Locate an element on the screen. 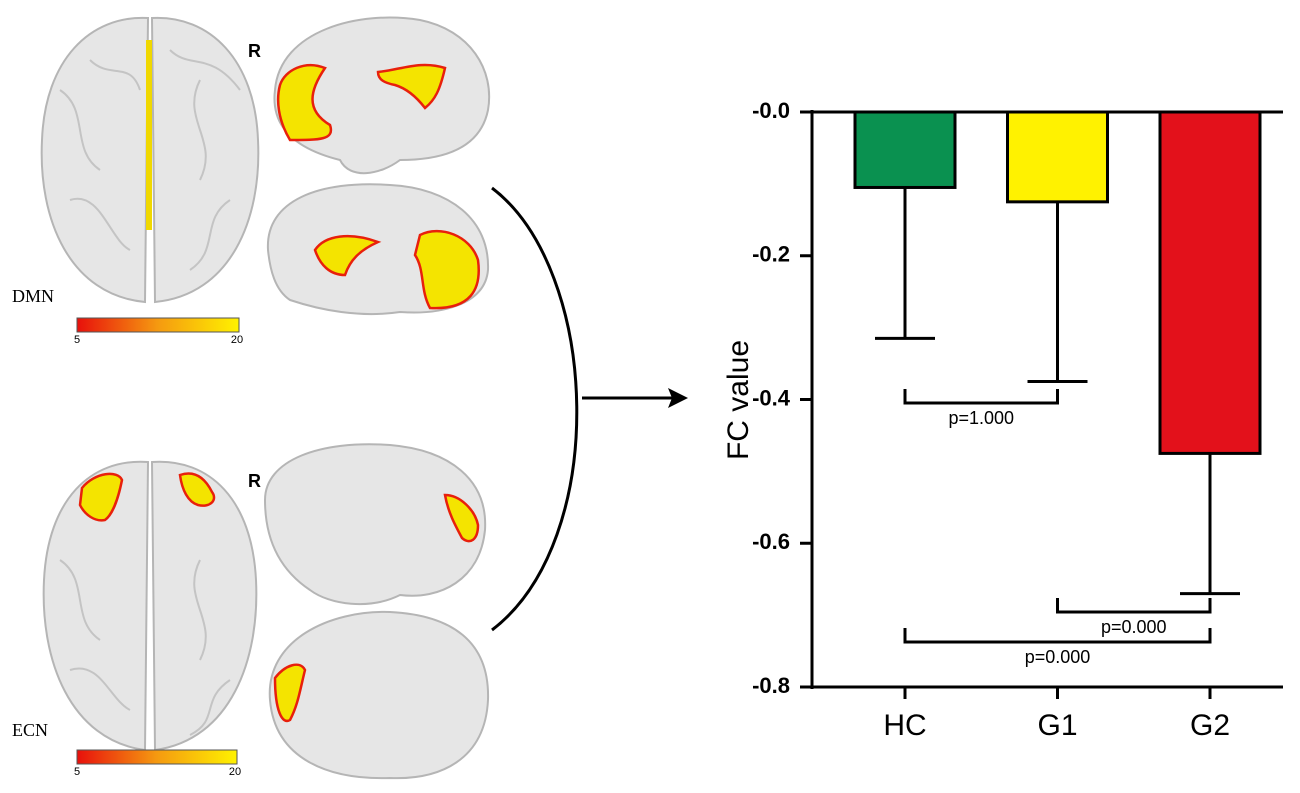 Image resolution: width=1300 pixels, height=793 pixels. arrow-head is located at coordinates (678, 398).